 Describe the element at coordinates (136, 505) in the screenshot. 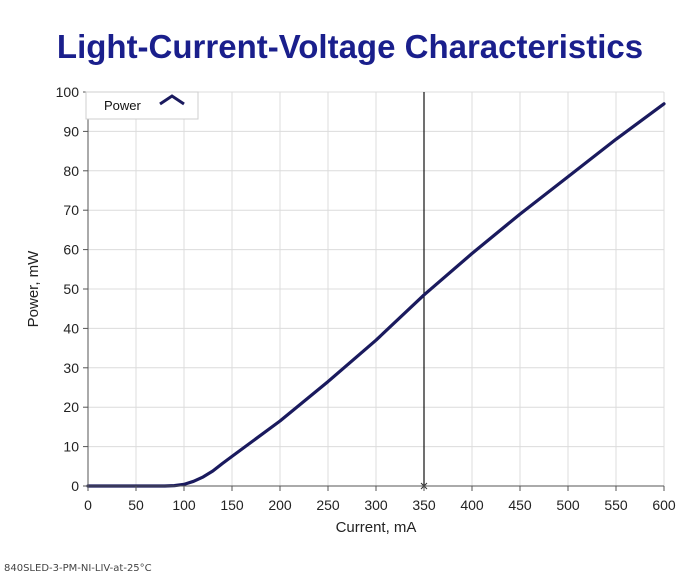

I see `x-tick-label: 50` at that location.